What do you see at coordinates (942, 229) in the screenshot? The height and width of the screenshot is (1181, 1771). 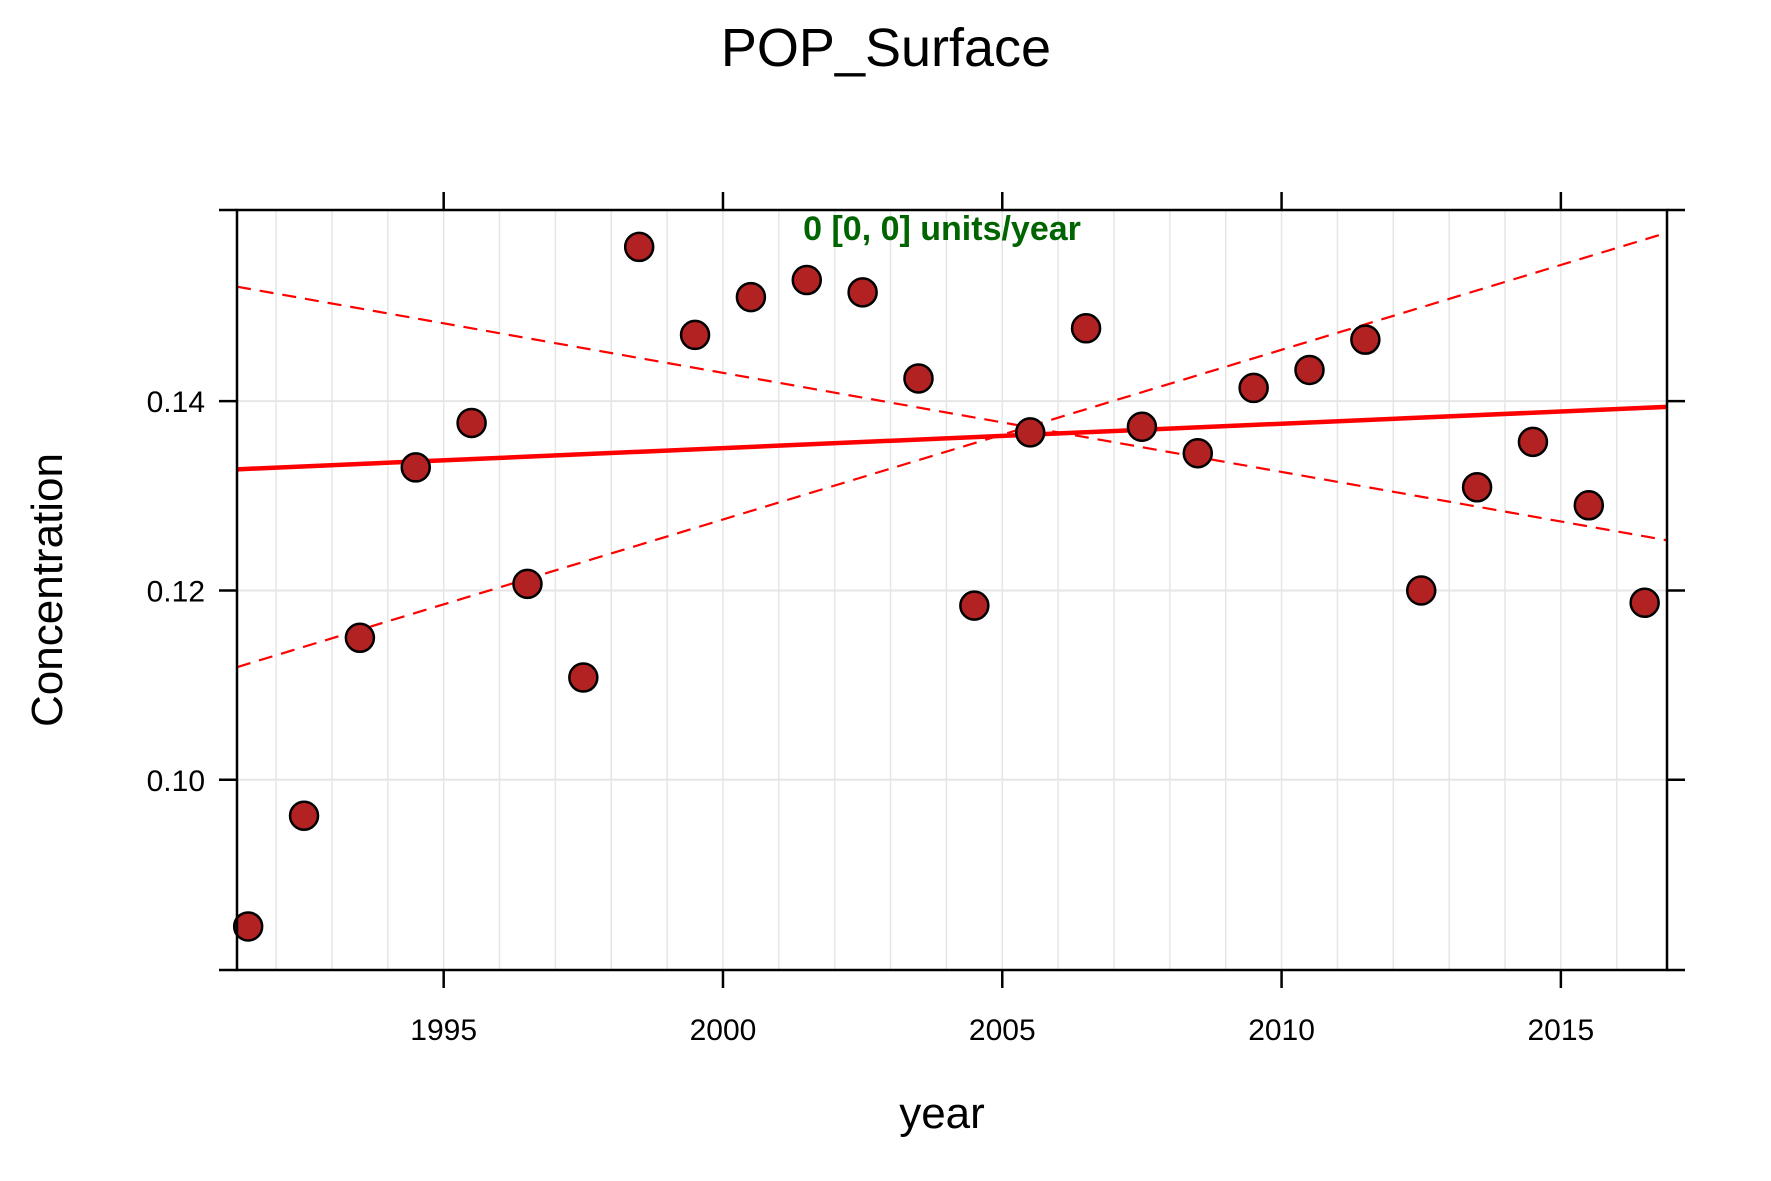 I see `trend-annotation: 0 [0, 0] units/year` at bounding box center [942, 229].